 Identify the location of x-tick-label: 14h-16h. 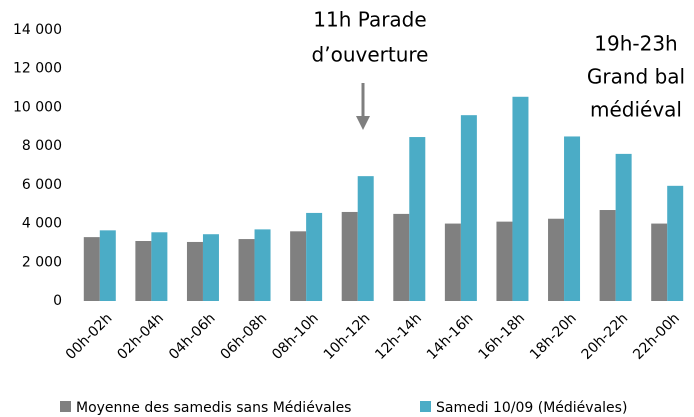
(450, 336).